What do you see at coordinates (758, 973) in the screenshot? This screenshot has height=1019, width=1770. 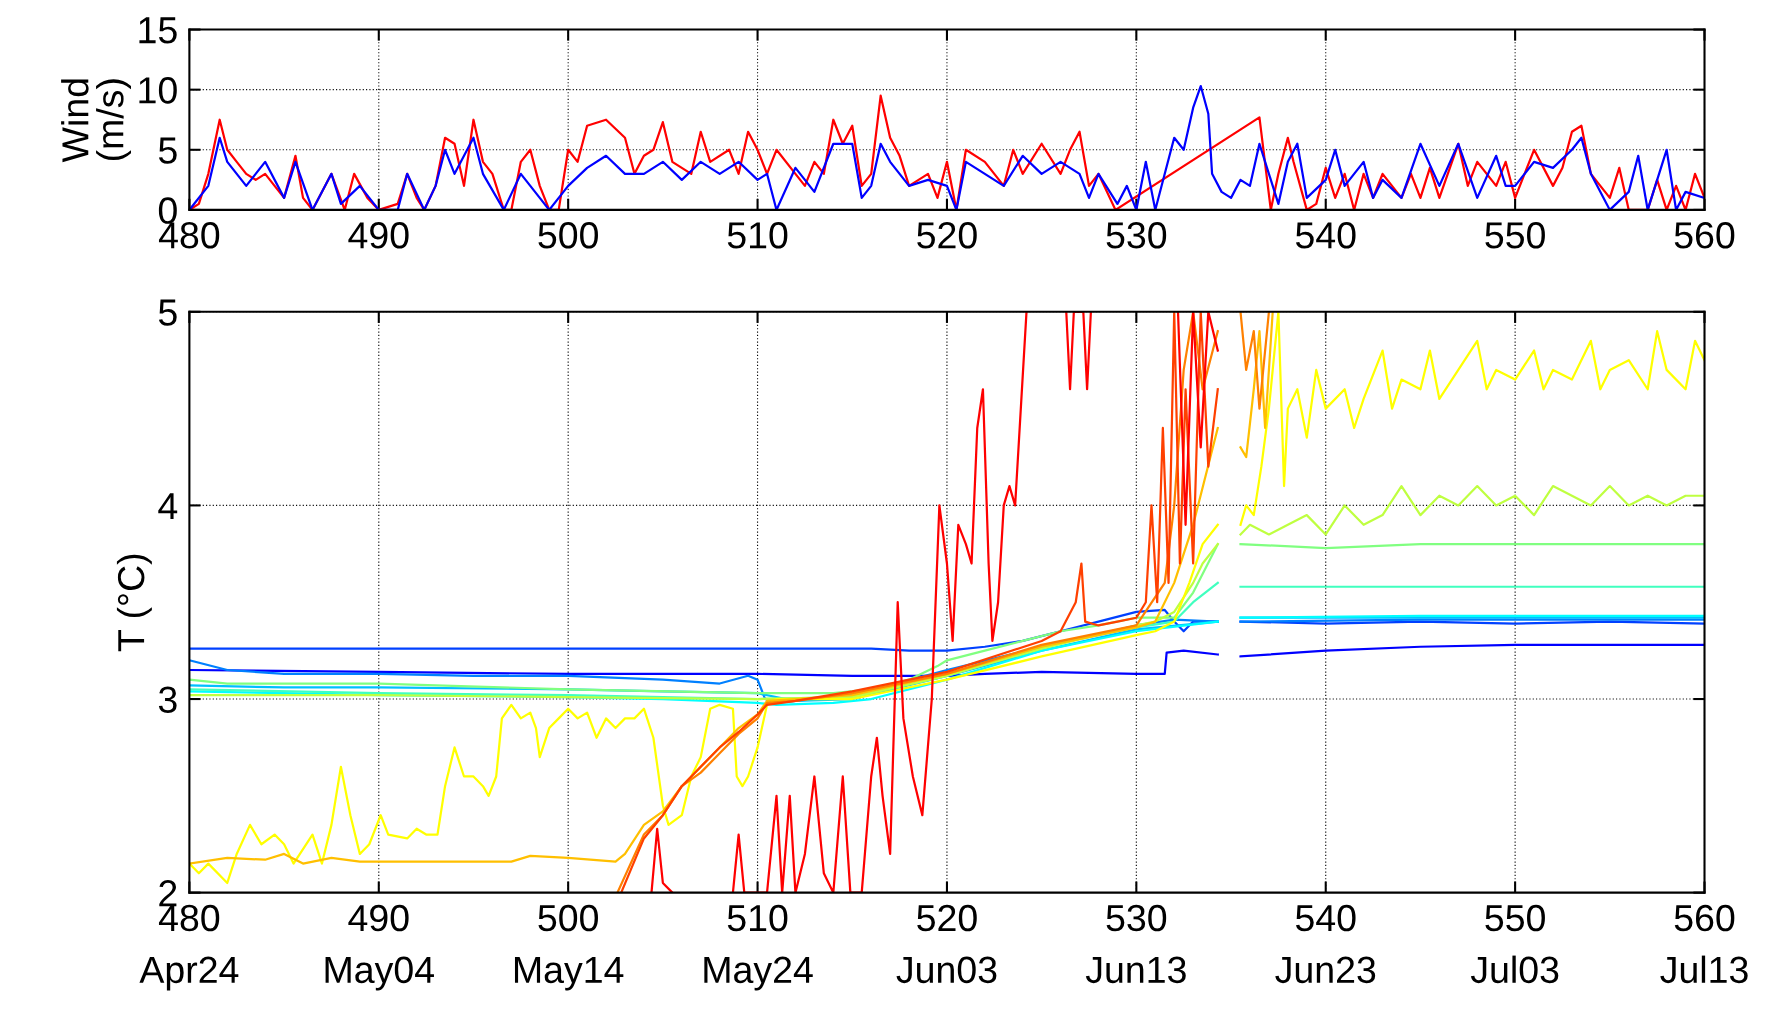 I see `x2-tick-label: May24` at bounding box center [758, 973].